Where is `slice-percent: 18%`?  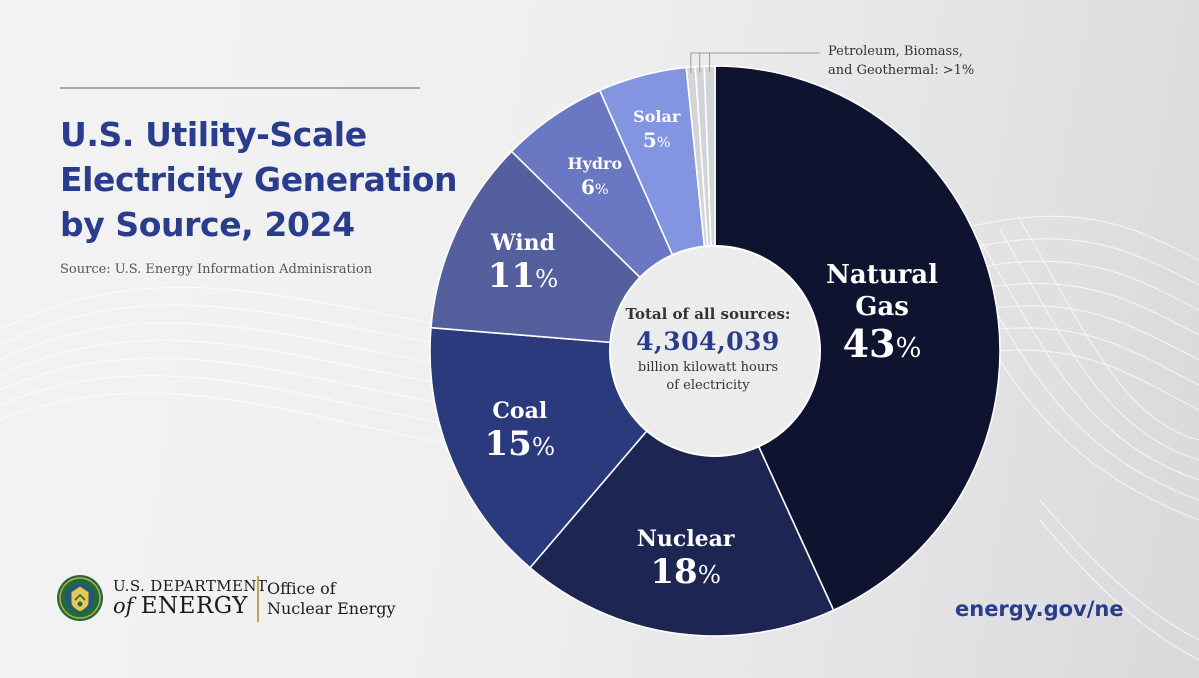
slice-percent: 18% is located at coordinates (685, 572).